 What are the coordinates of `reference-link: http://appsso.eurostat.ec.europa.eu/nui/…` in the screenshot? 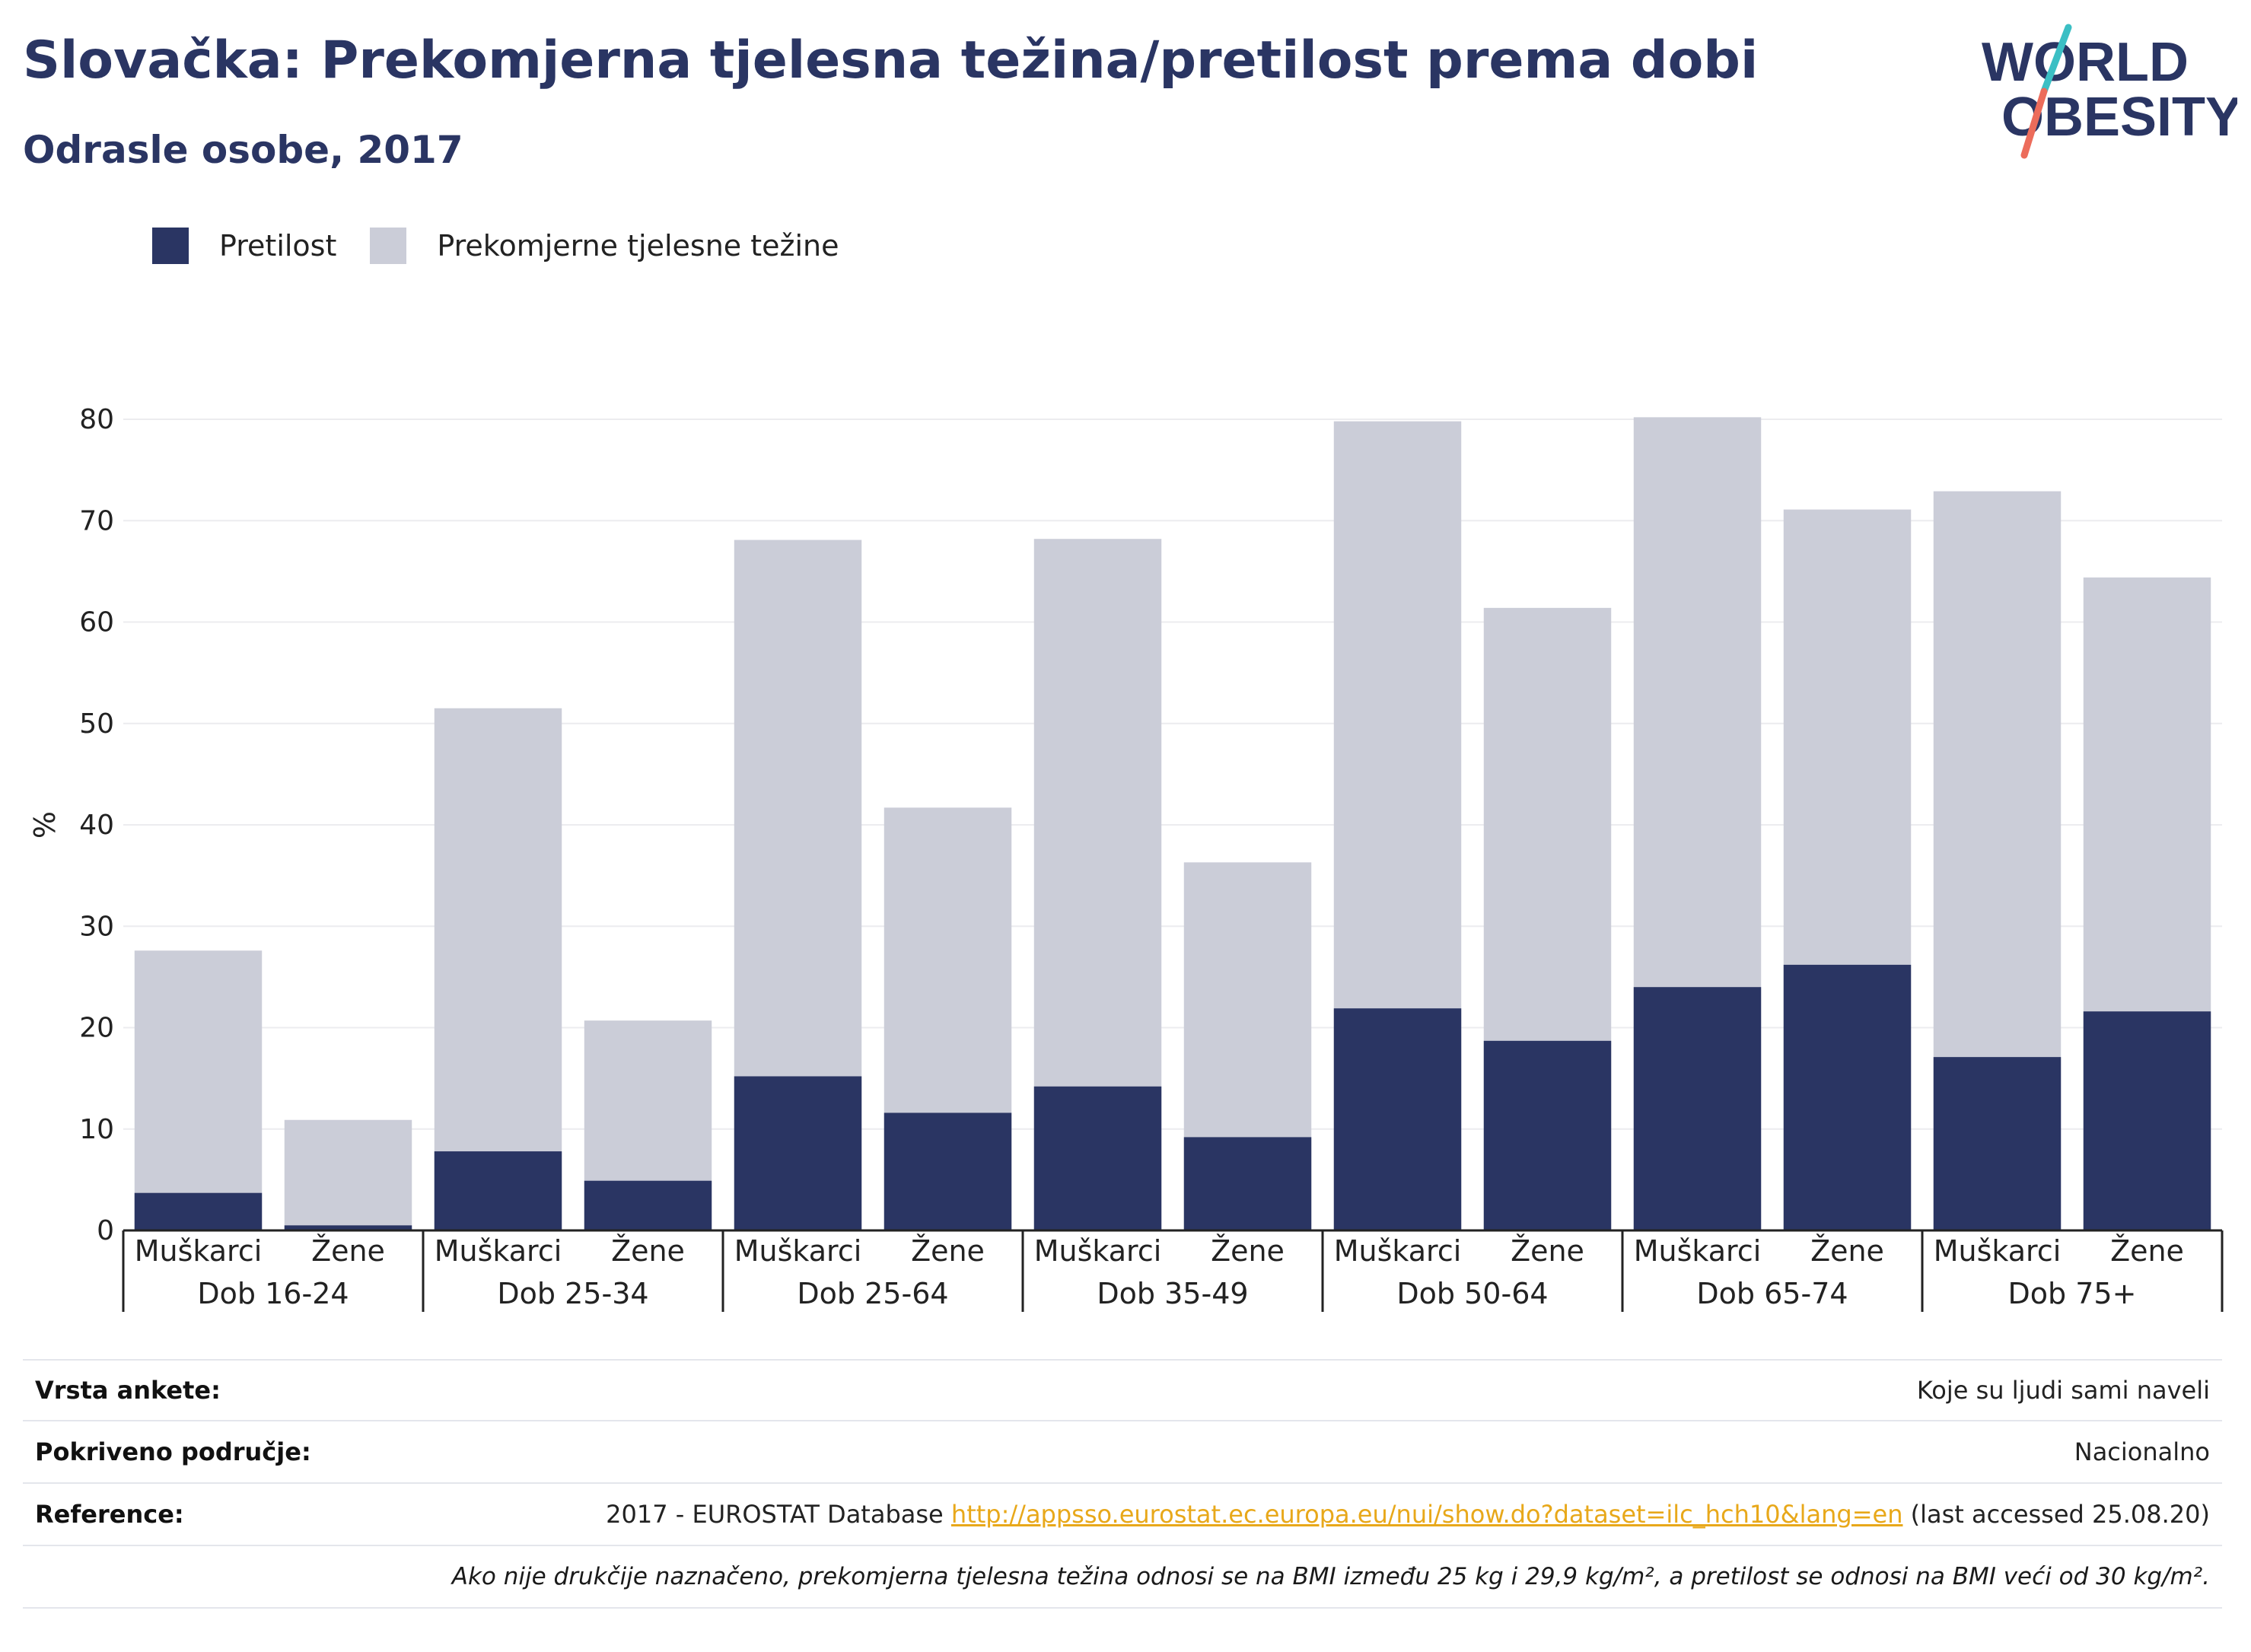 It's located at (1426, 1514).